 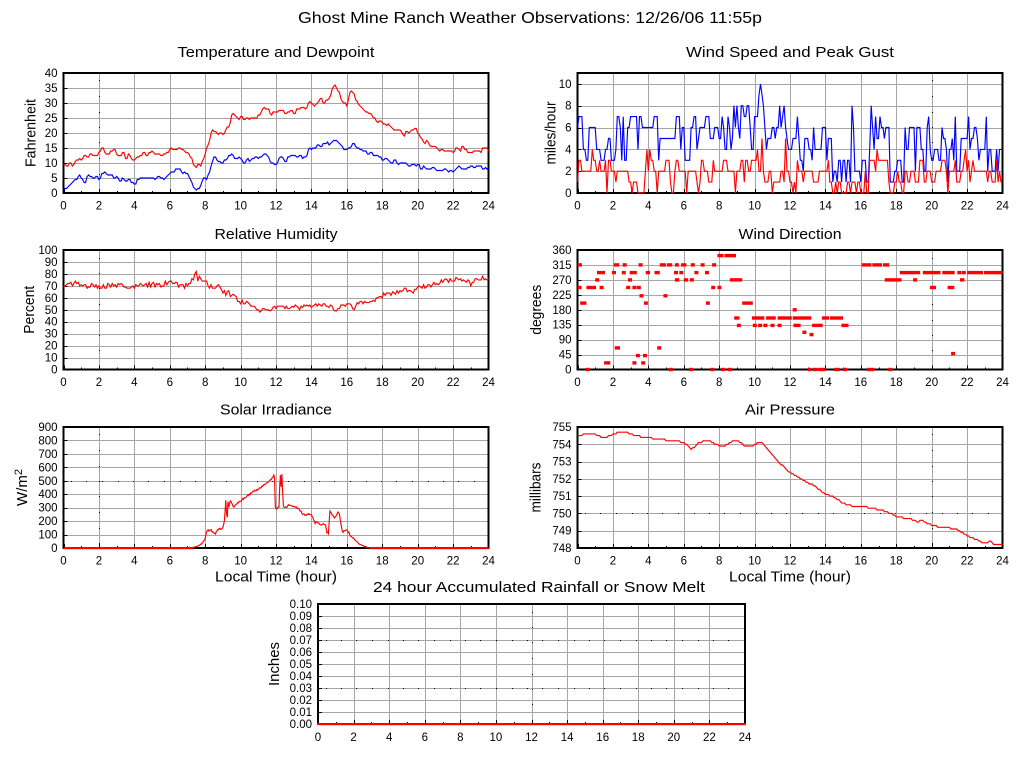 What do you see at coordinates (561, 311) in the screenshot?
I see `svg-text: 180` at bounding box center [561, 311].